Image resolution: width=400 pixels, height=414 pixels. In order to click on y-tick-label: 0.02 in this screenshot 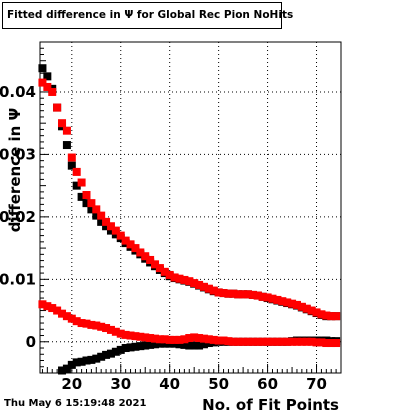, I will do `click(18, 217)`.